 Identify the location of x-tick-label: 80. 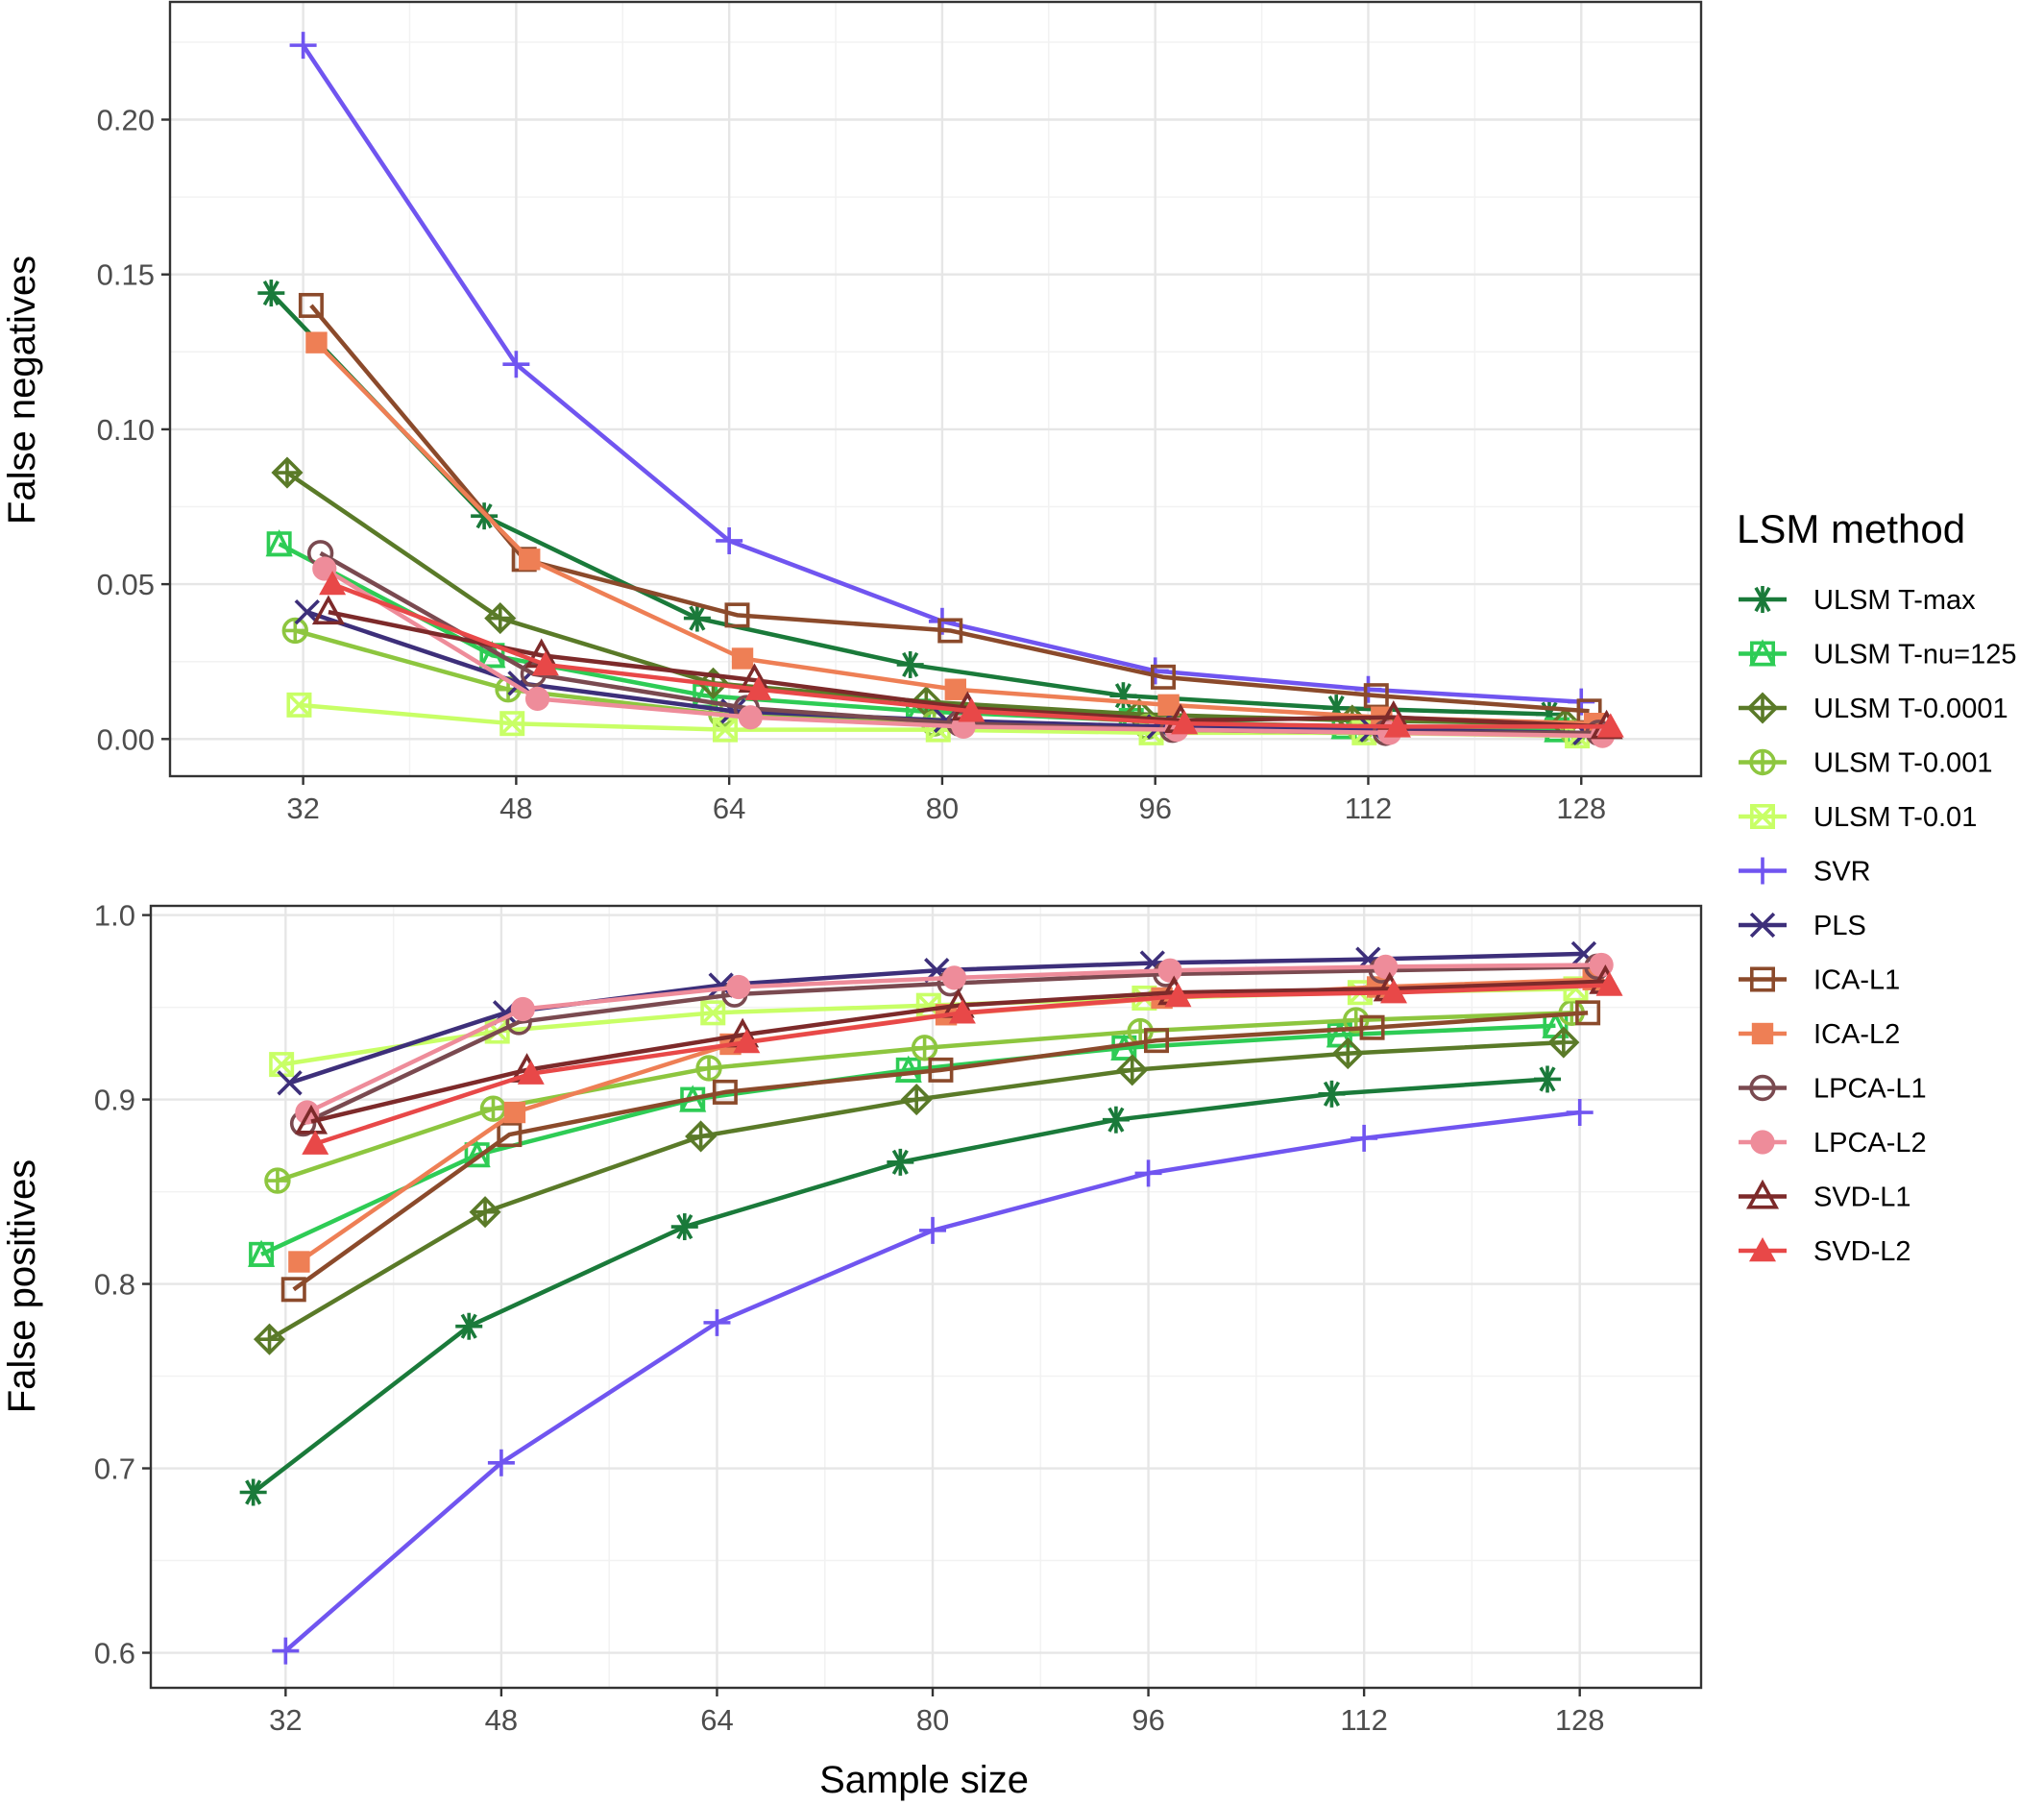
(932, 1720).